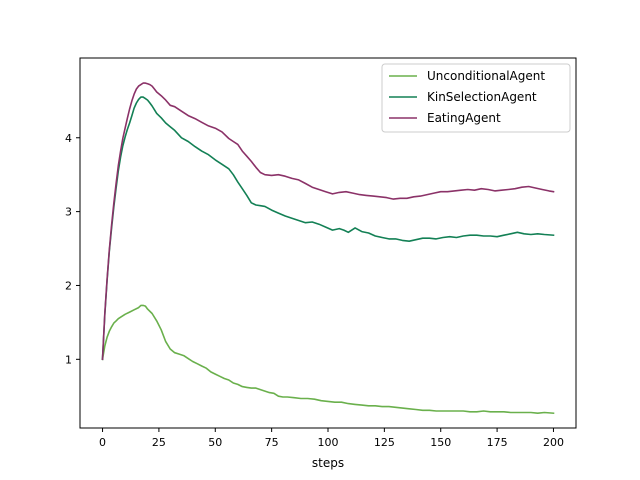  I want to click on x-tick-label: 75, so click(272, 442).